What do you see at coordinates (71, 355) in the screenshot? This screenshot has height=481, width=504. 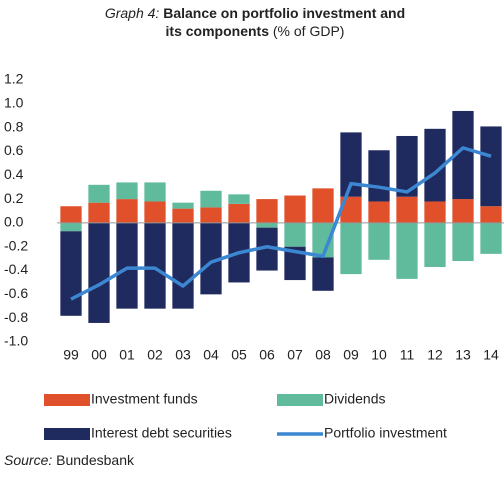 I see `x-tick-label: 99` at bounding box center [71, 355].